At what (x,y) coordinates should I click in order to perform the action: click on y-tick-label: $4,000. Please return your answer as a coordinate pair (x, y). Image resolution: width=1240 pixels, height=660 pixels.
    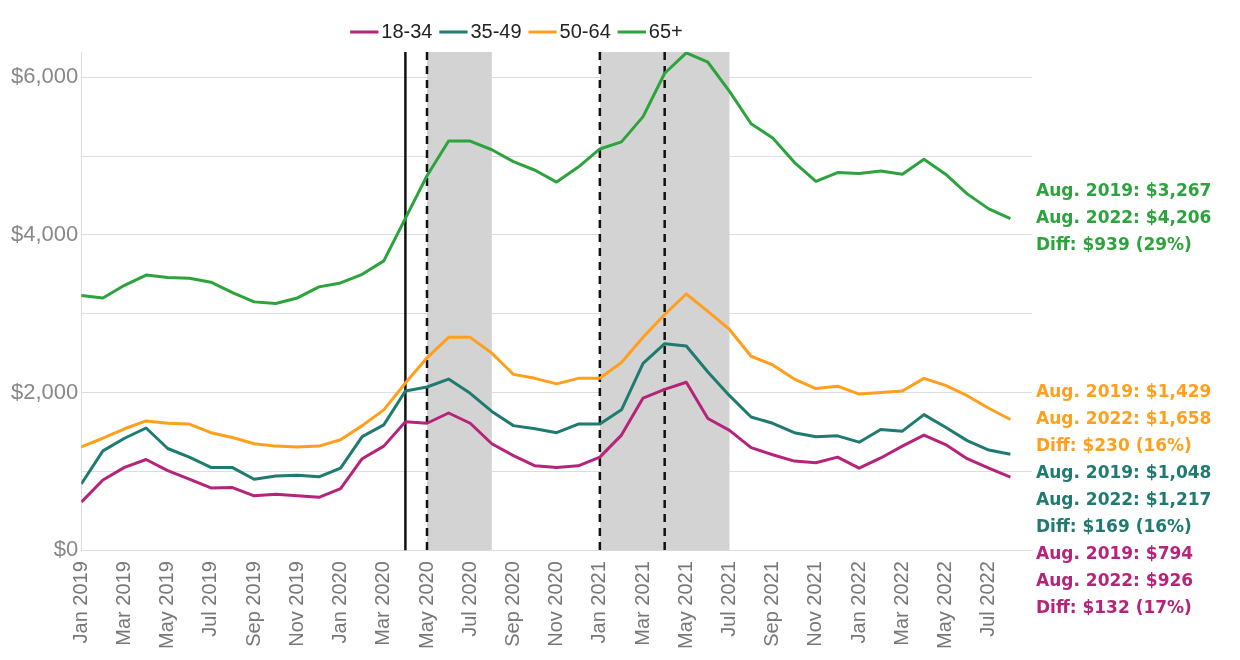
    Looking at the image, I should click on (44, 233).